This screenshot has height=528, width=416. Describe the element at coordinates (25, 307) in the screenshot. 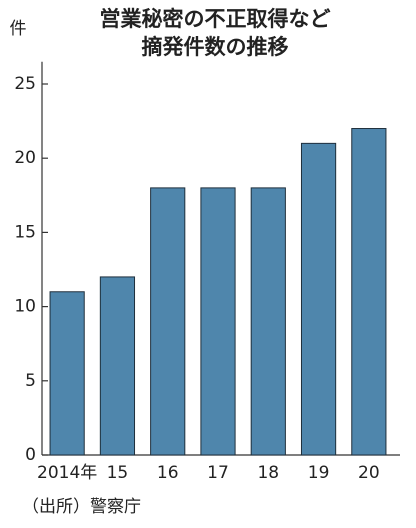

I see `y-tick-label: 10` at that location.